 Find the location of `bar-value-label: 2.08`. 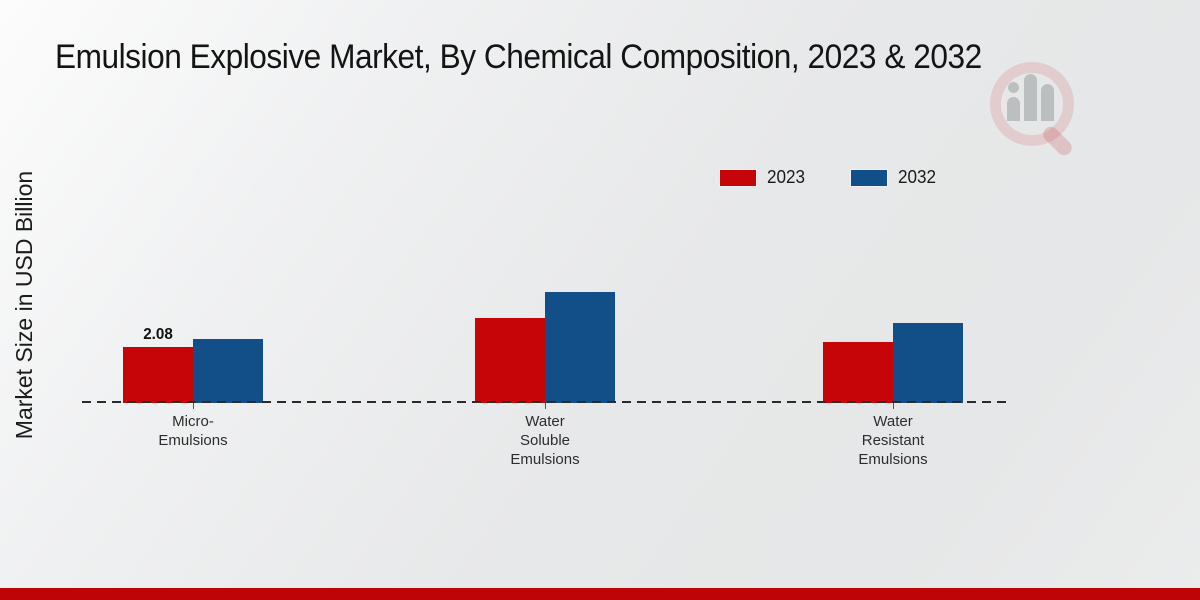

bar-value-label: 2.08 is located at coordinates (158, 334).